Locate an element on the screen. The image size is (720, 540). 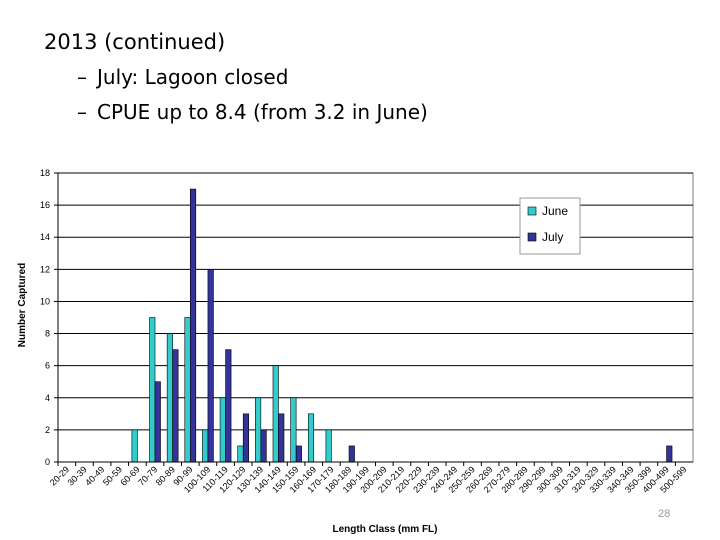
bullet-text: July: Lagoon closed is located at coordinates (193, 77).